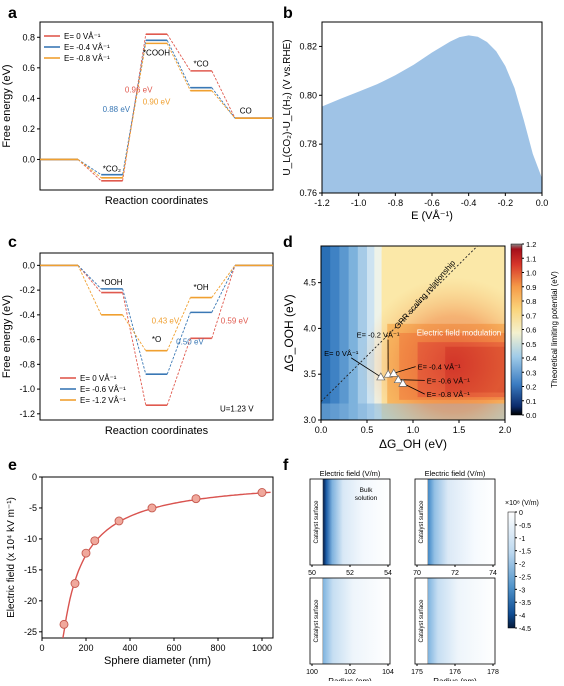 Image resolution: width=564 pixels, height=686 pixels. What do you see at coordinates (439, 367) in the screenshot?
I see `point-label: E= -0.4 VÅ⁻¹` at bounding box center [439, 367].